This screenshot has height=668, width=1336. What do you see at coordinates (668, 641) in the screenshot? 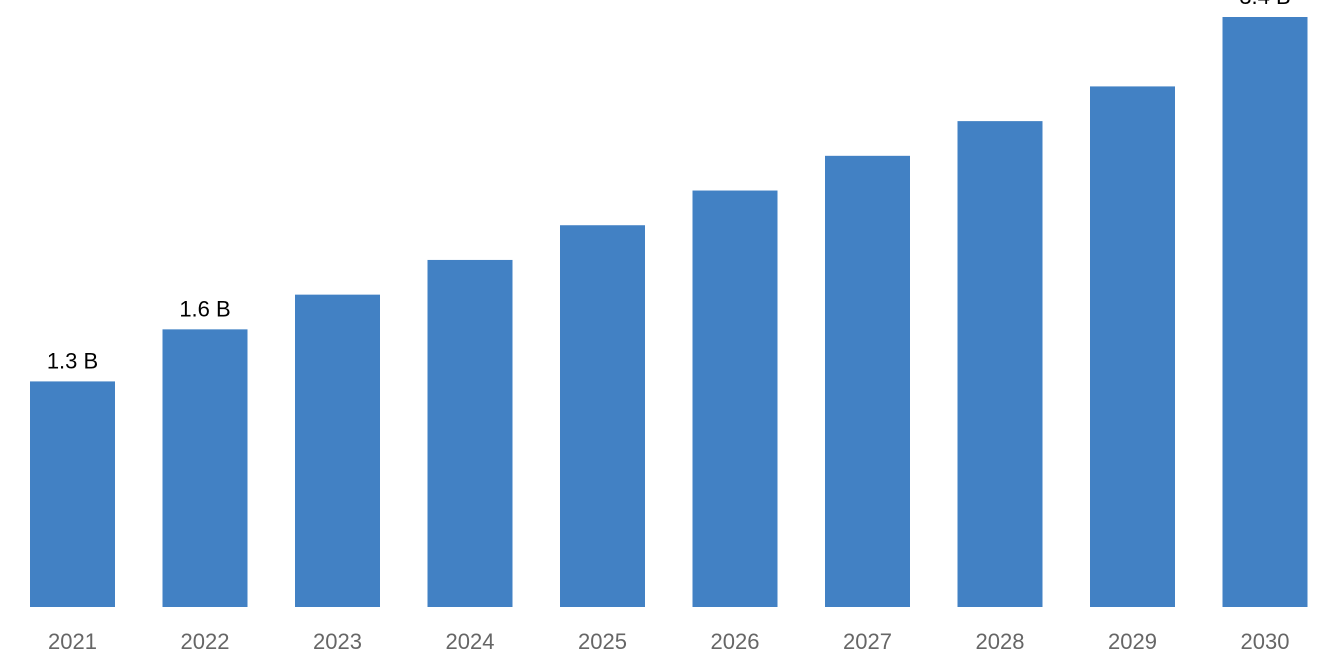
I see `x-axis: 2021 2022 2023 2024 2025 2026 2027 2028 2029 2030` at bounding box center [668, 641].